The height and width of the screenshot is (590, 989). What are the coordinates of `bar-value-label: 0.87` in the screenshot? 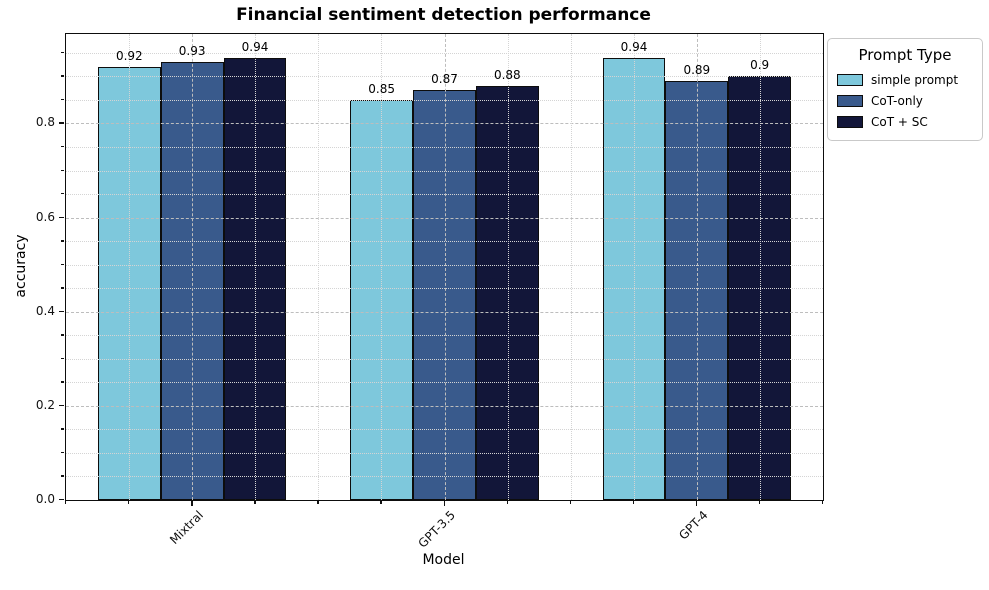 It's located at (444, 79).